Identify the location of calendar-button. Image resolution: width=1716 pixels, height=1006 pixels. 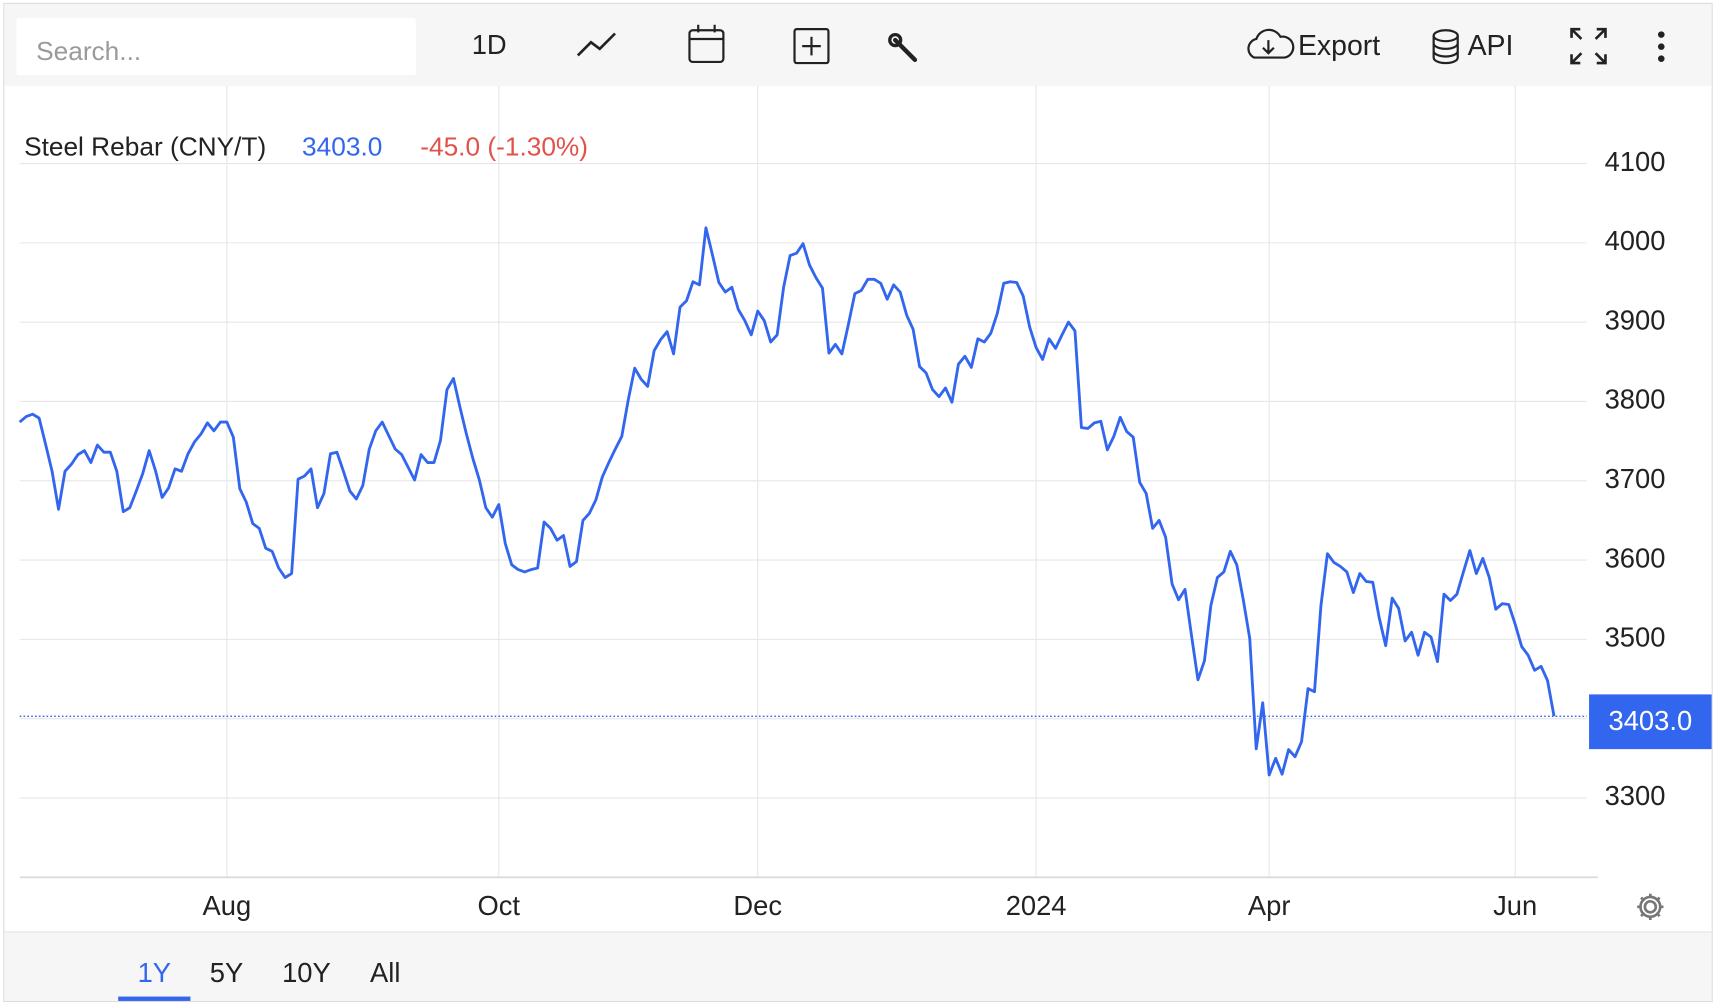
(706, 44).